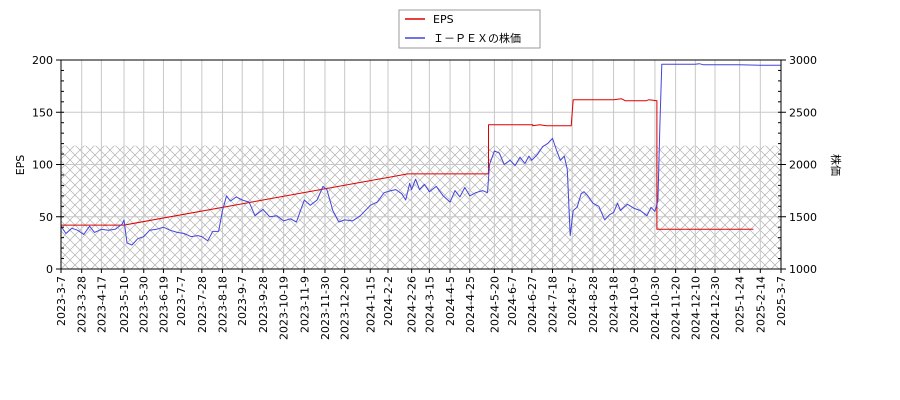 The width and height of the screenshot is (900, 400). I want to click on x-tick-label: 2023-6-19, so click(163, 304).